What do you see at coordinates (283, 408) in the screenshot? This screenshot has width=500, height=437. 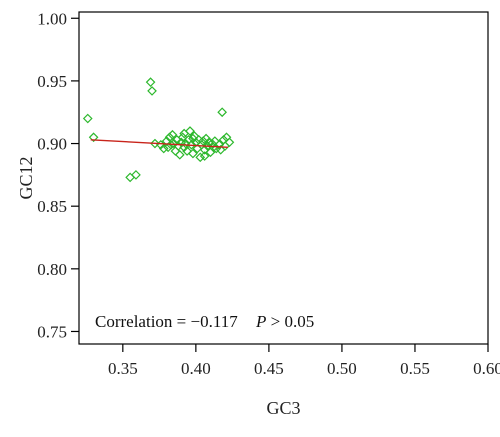 I see `x-axis-title: GC3` at bounding box center [283, 408].